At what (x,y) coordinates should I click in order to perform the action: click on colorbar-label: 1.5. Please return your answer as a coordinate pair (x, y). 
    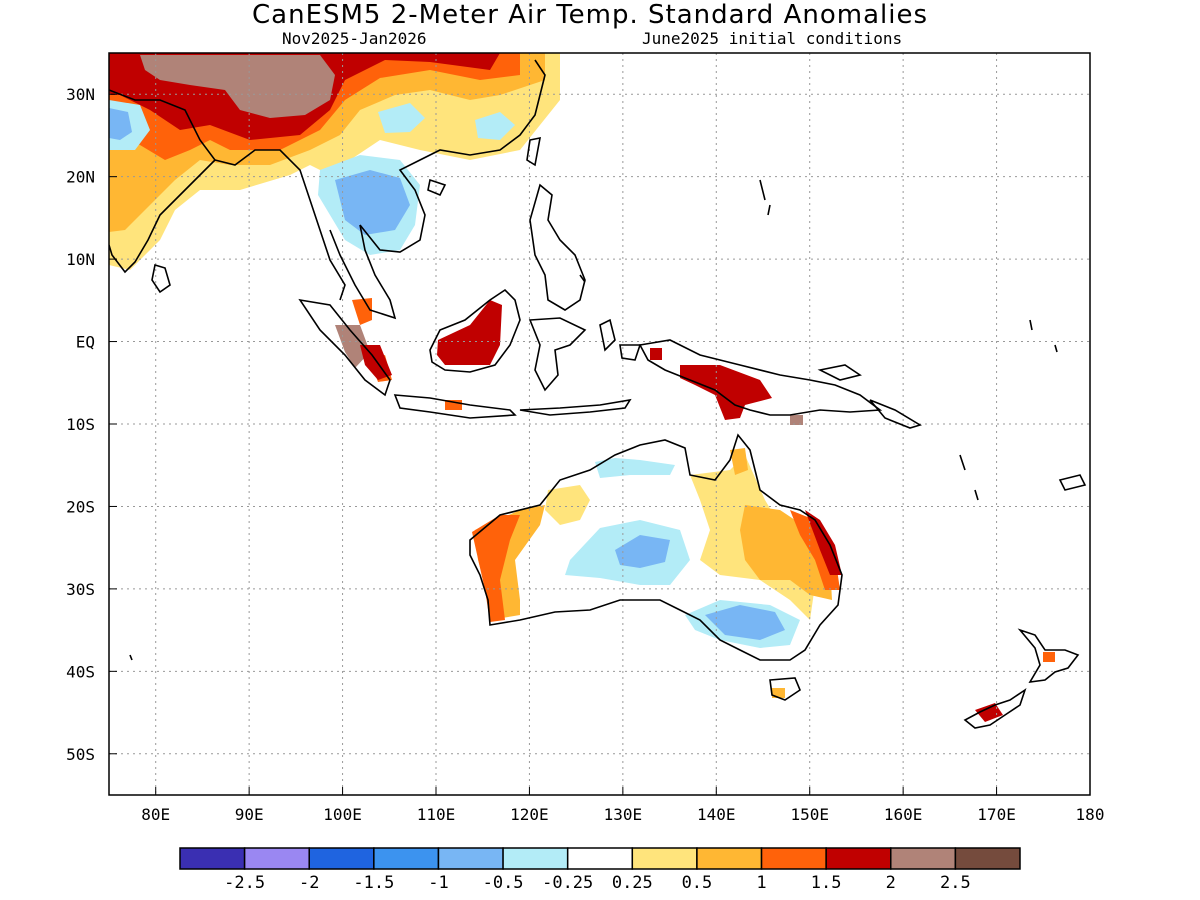
    Looking at the image, I should click on (826, 883).